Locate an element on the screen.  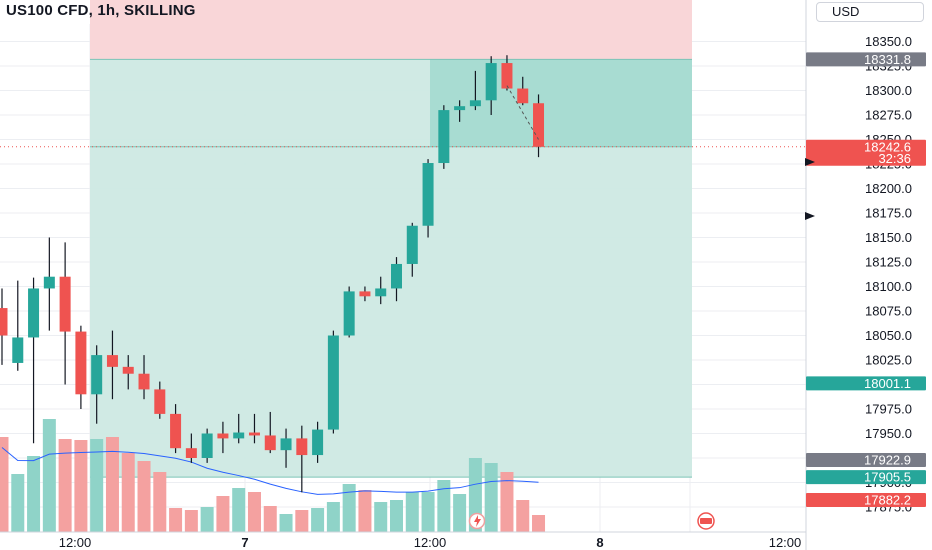
price-label: 17905.5 is located at coordinates (887, 477).